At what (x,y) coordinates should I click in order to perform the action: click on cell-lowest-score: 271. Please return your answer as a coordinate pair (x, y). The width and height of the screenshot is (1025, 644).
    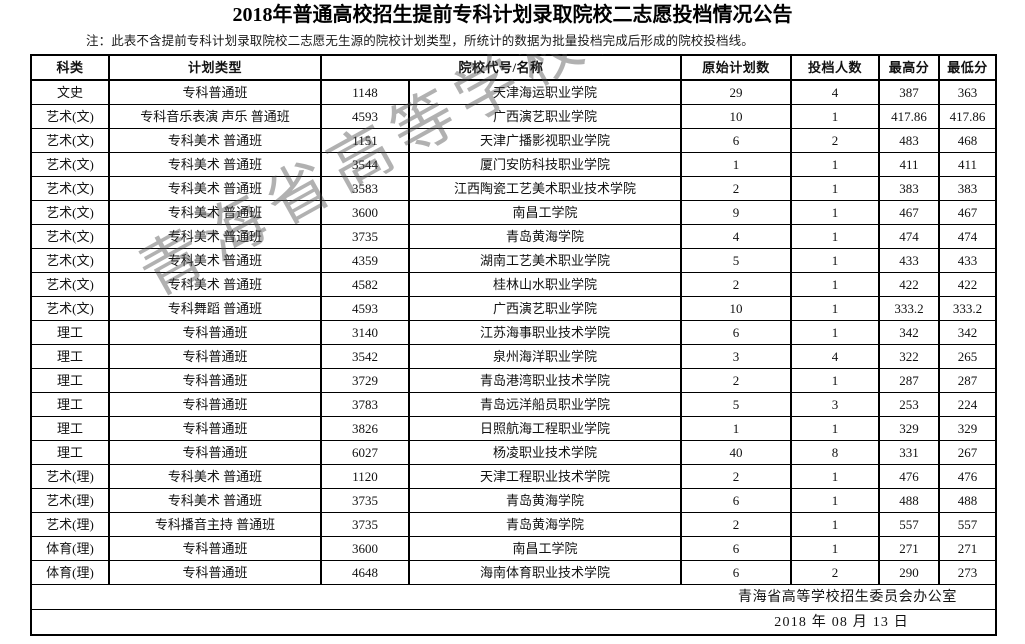
    Looking at the image, I should click on (967, 548).